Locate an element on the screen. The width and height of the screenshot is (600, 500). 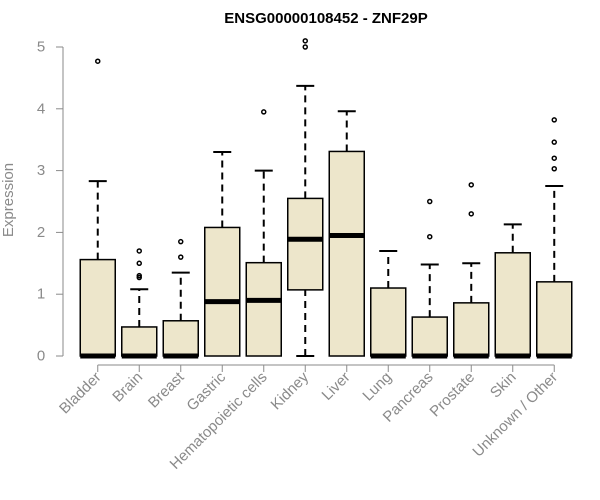
y-axis-label: Expression is located at coordinates (8, 200).